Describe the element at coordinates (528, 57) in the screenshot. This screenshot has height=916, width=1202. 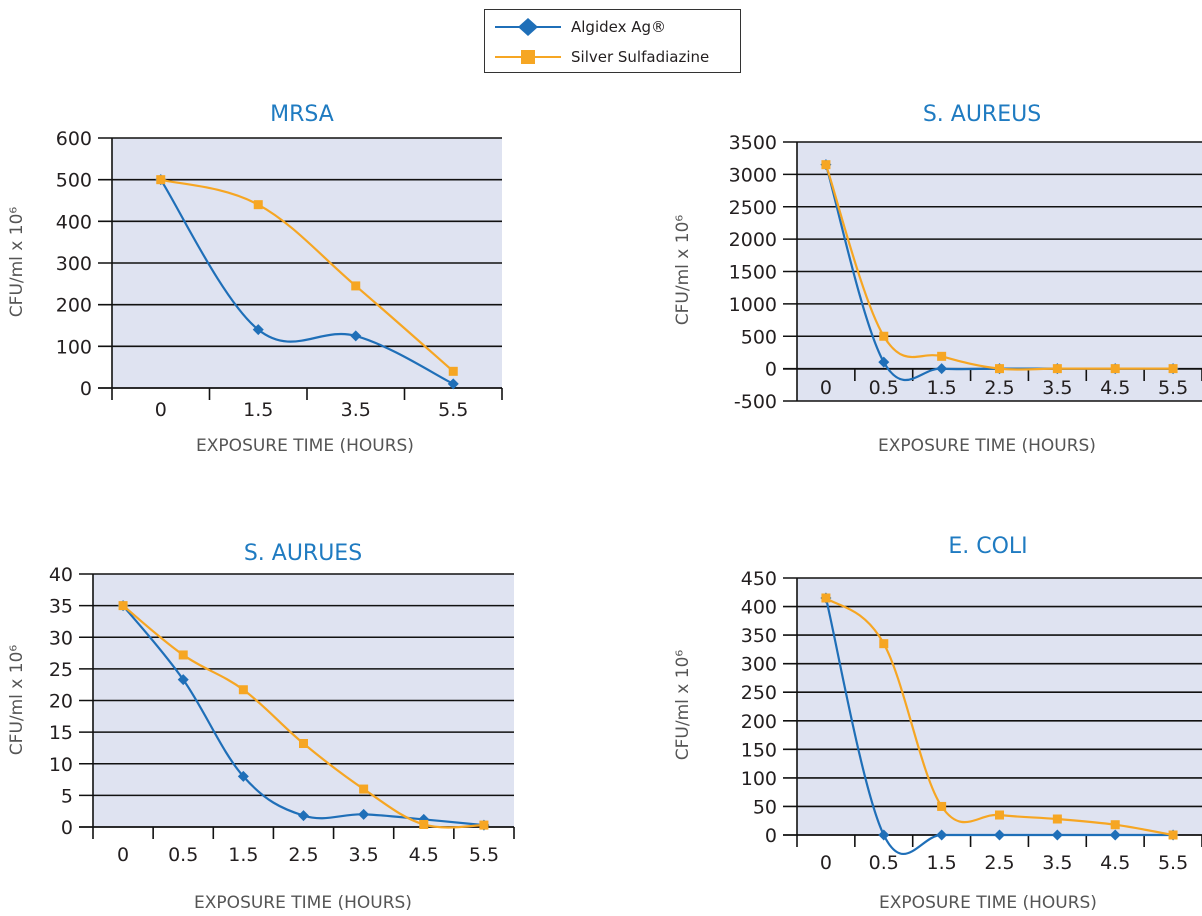
I see `legend-square-marker-icon` at that location.